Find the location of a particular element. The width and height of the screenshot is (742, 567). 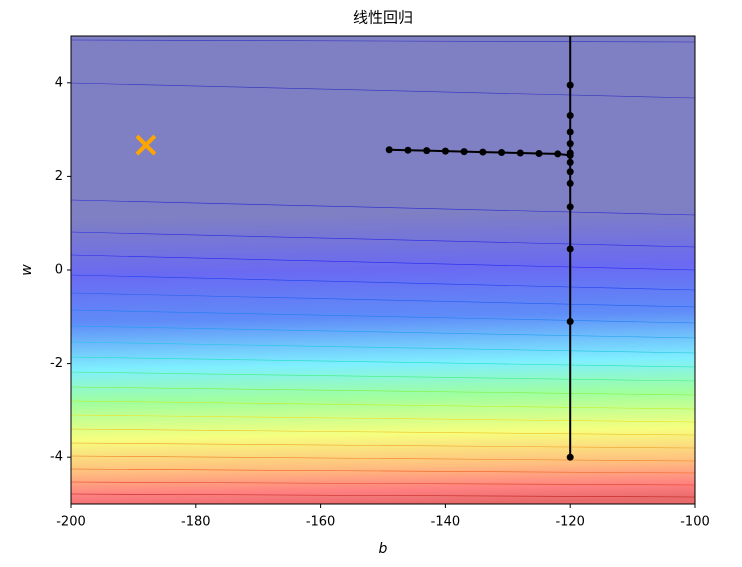

x-axis-label: b is located at coordinates (383, 549).